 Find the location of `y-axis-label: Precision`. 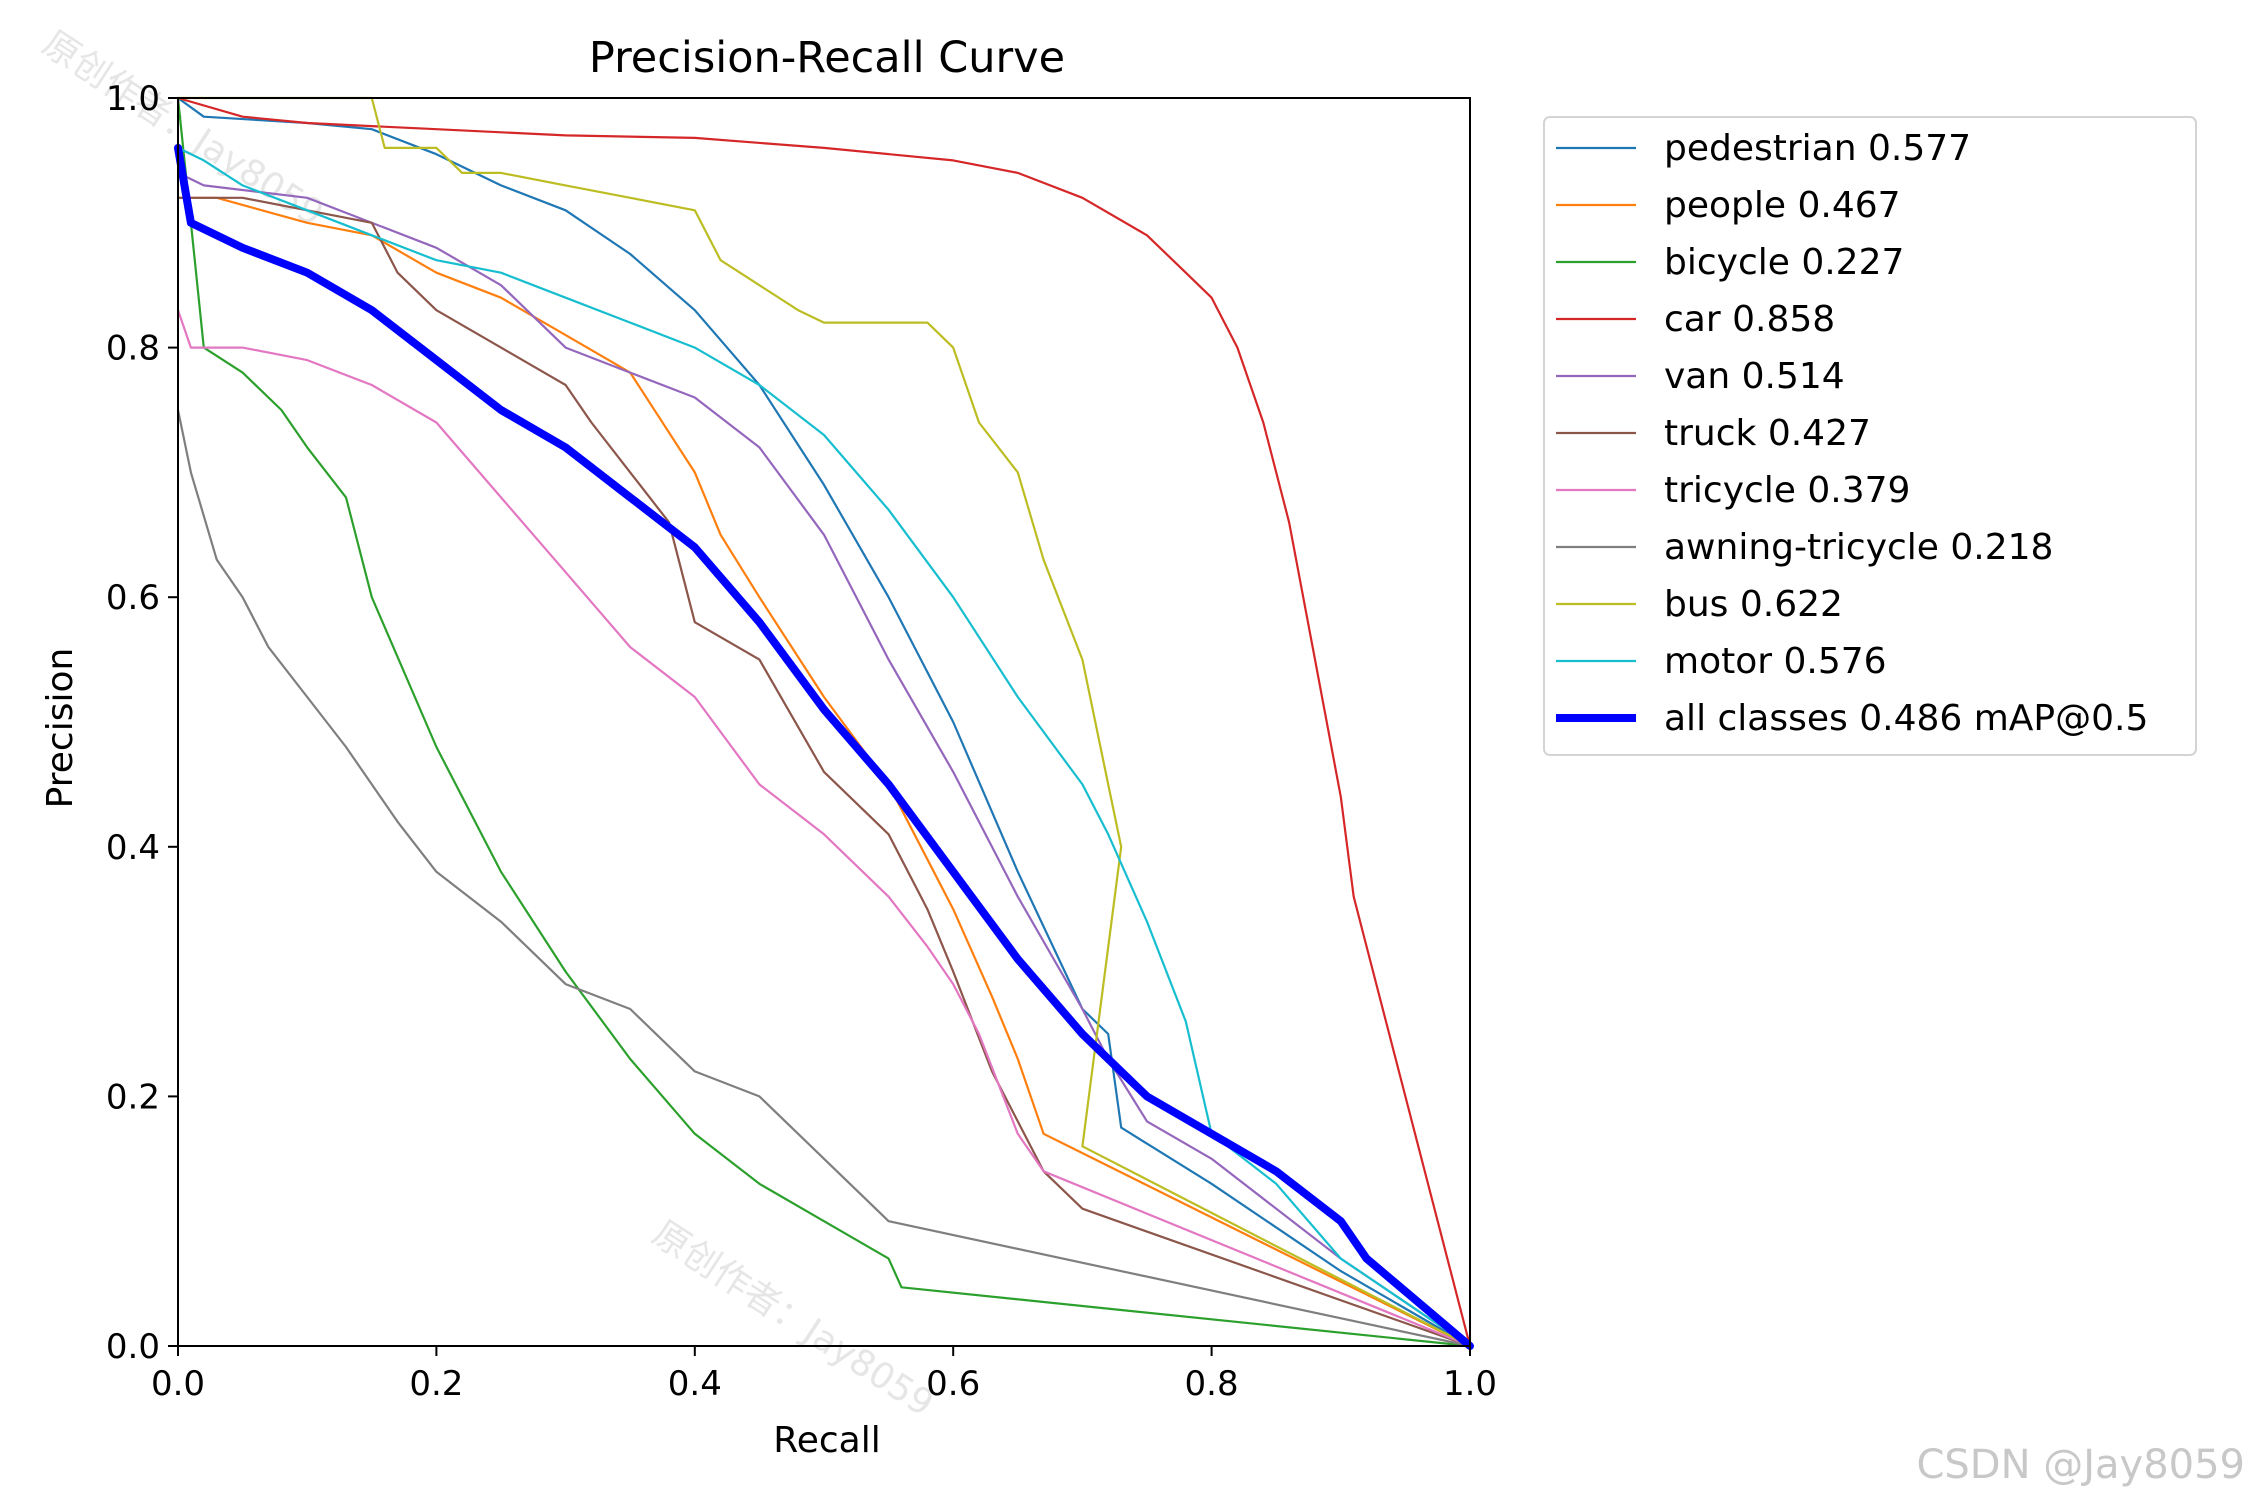

y-axis-label: Precision is located at coordinates (60, 728).